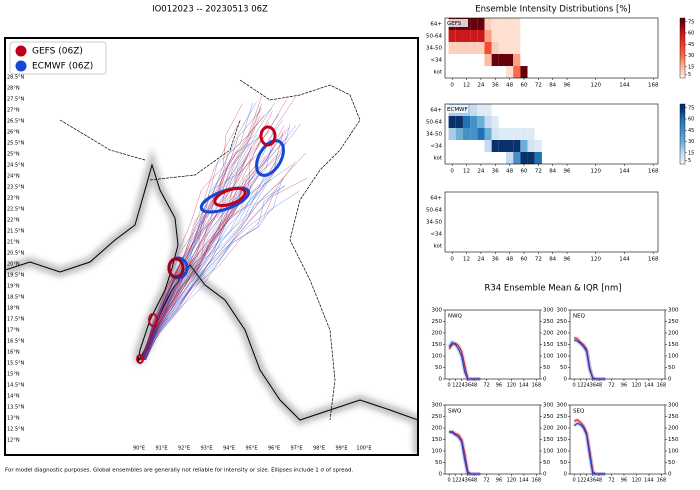  Describe the element at coordinates (464, 360) in the screenshot. I see `mean-line` at that location.